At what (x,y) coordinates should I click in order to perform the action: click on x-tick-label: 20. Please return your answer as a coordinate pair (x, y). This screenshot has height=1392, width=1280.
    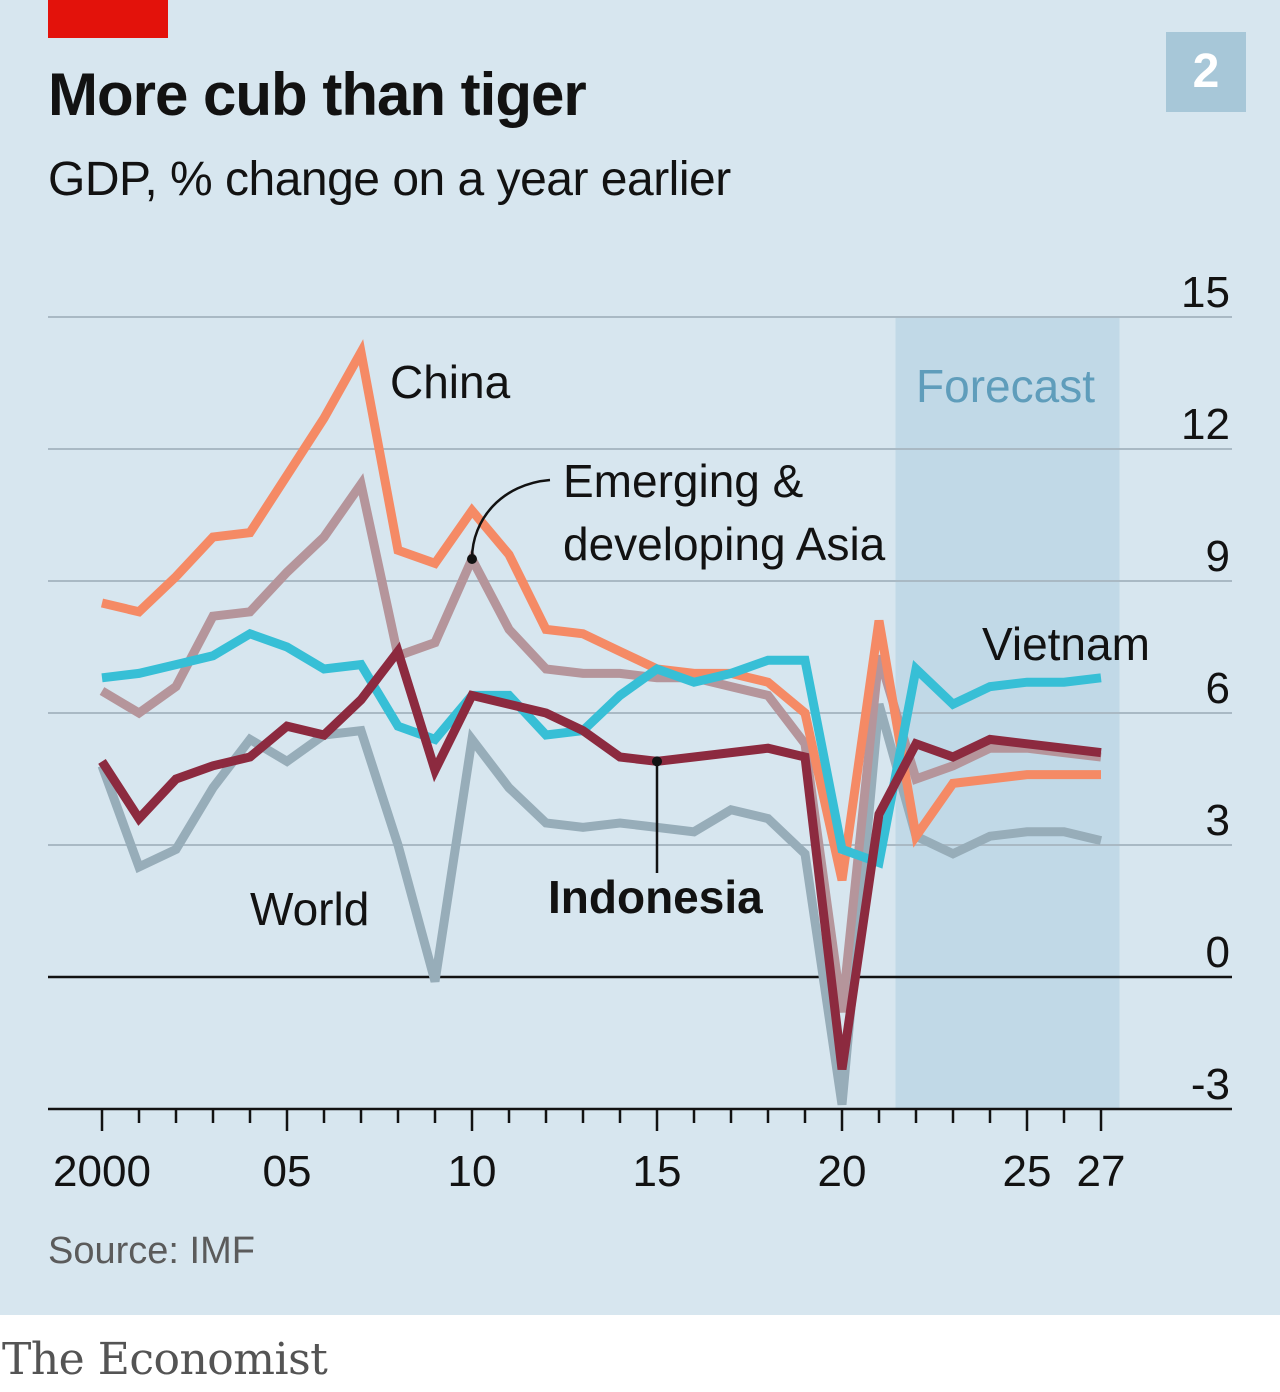
    Looking at the image, I should click on (842, 1171).